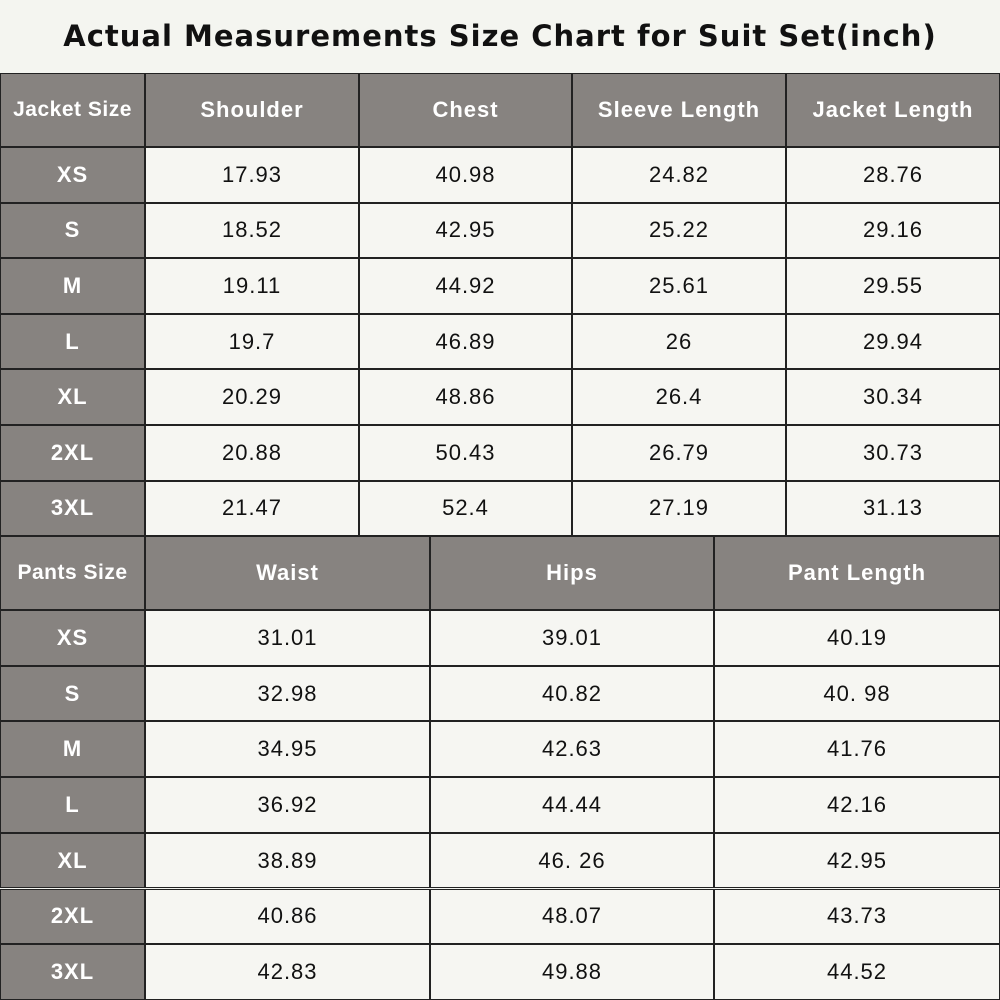 Image resolution: width=1000 pixels, height=1000 pixels. What do you see at coordinates (893, 230) in the screenshot?
I see `value-cell: 29.16` at bounding box center [893, 230].